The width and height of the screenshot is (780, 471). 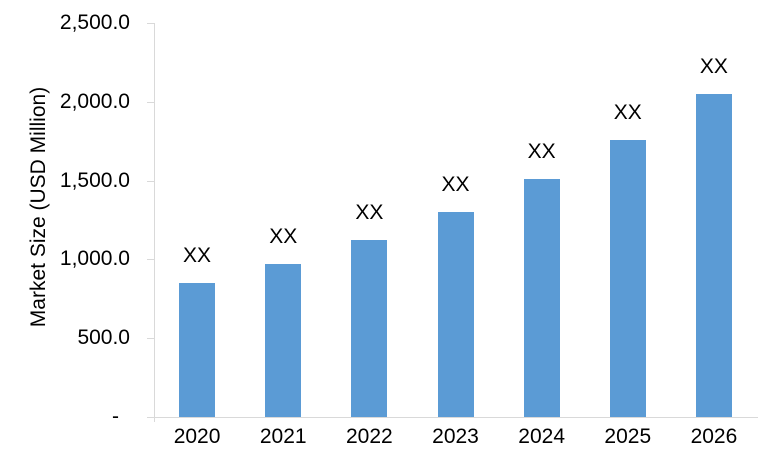 What do you see at coordinates (541, 298) in the screenshot?
I see `bar-2024` at bounding box center [541, 298].